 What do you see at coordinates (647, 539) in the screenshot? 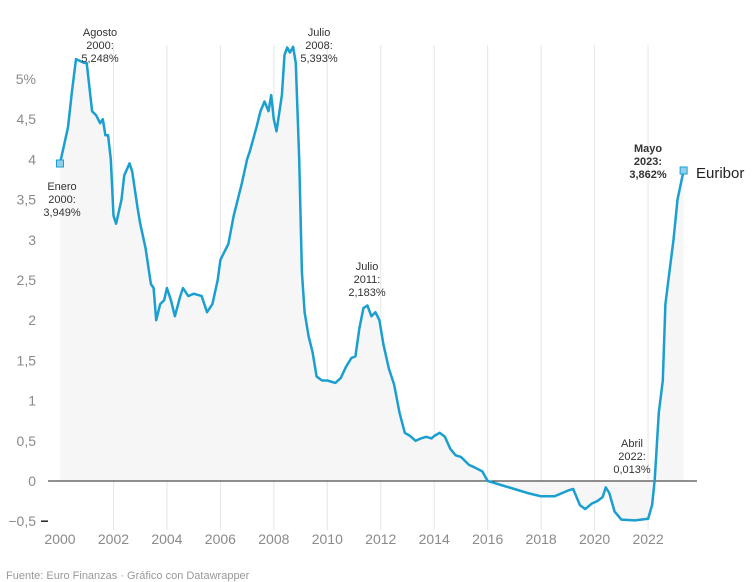
I see `x-tick-label: 2022` at bounding box center [647, 539].